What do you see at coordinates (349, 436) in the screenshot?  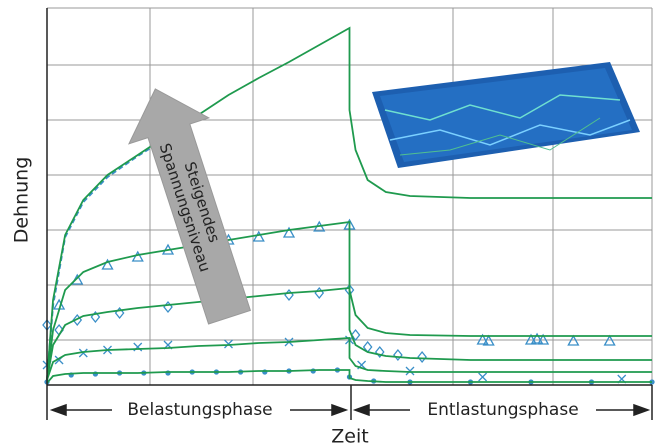 I see `x-axis-label: Zeit` at bounding box center [349, 436].